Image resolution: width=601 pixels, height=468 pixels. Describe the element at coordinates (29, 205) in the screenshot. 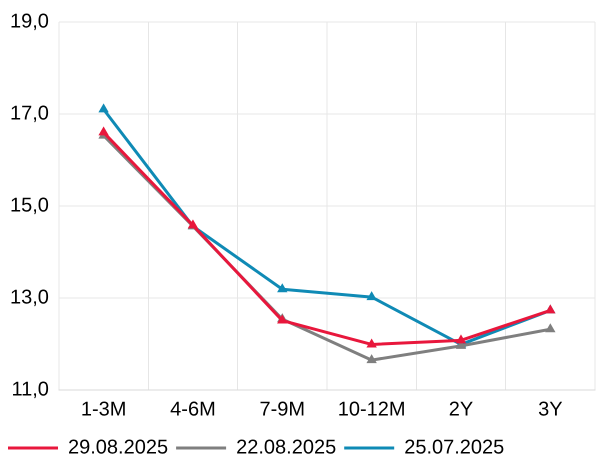

I see `y-tick-label: 15,0` at that location.